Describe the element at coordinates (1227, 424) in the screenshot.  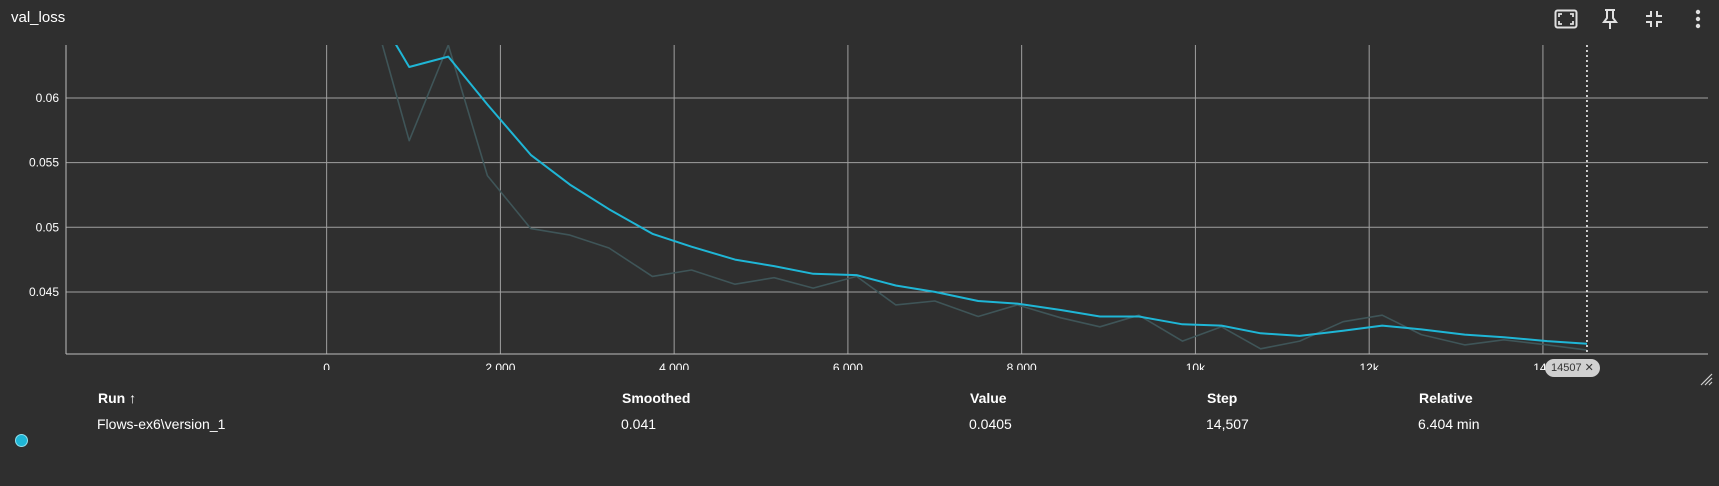
I see `row-step: 14,507` at that location.